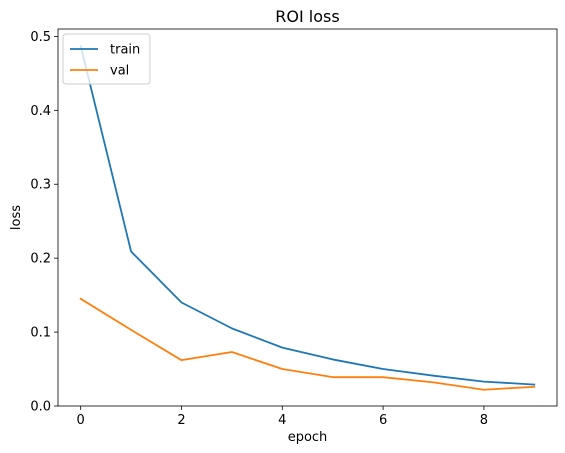 The width and height of the screenshot is (565, 453). I want to click on y-axis: 0.0 0.1 0.2 0.3 0.4 0.5, so click(44, 222).